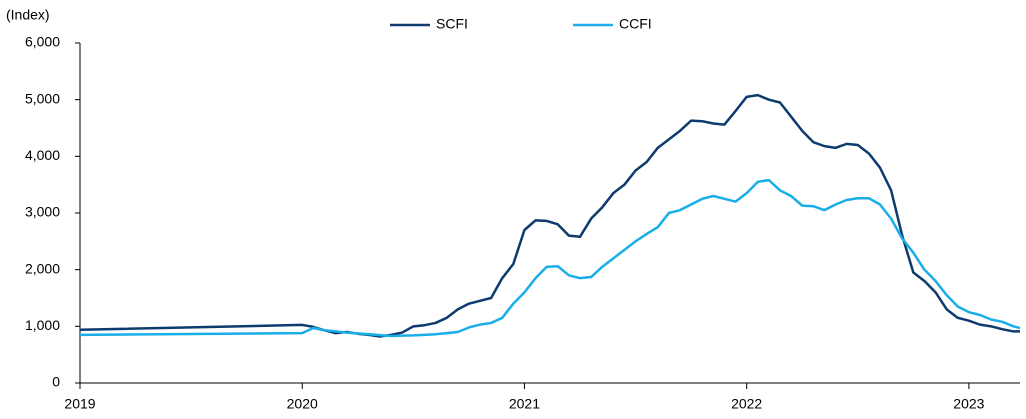  What do you see at coordinates (42, 325) in the screenshot?
I see `y-tick-label: 1,000` at bounding box center [42, 325].